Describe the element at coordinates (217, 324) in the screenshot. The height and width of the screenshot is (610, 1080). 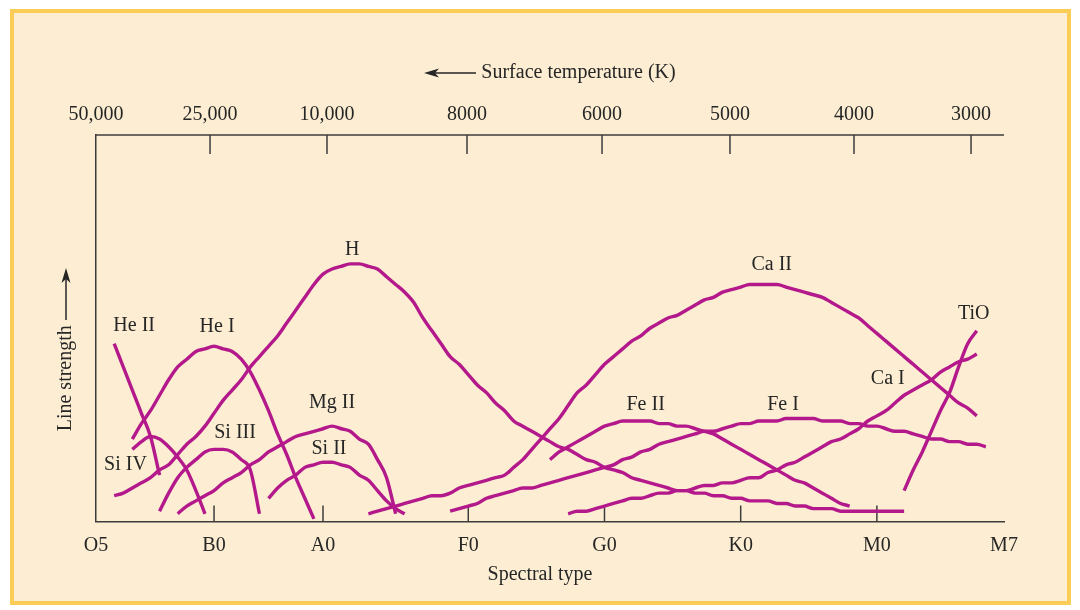
I see `series-label: He I` at that location.